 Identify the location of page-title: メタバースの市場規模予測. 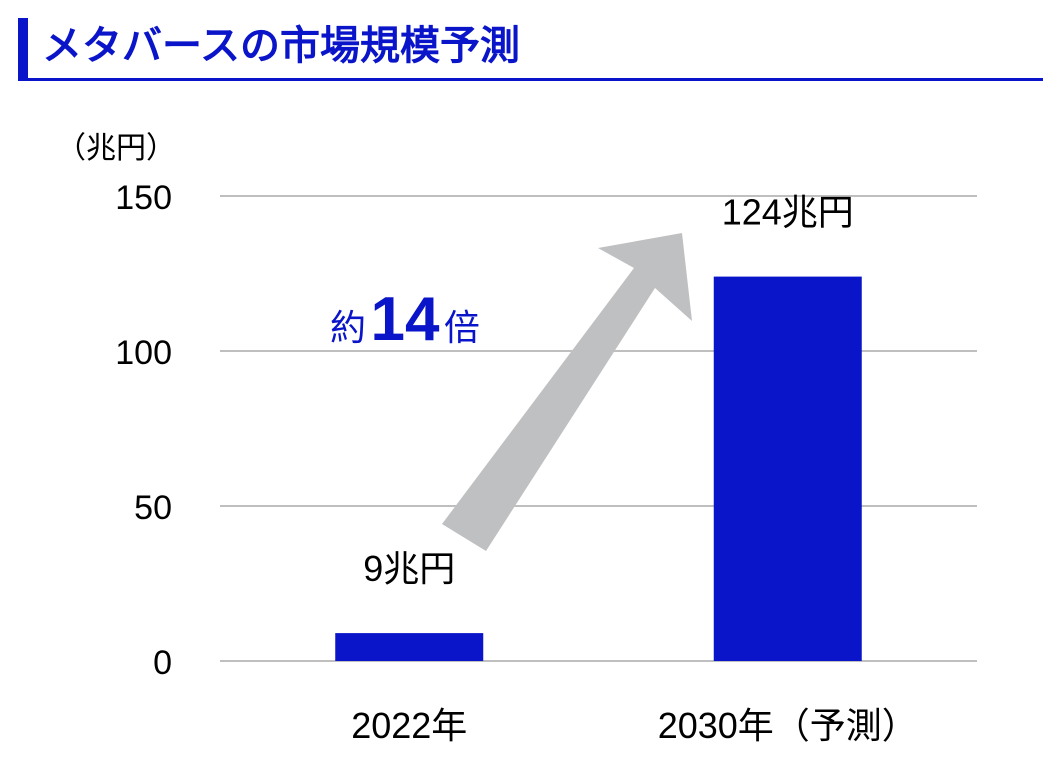
(281, 46).